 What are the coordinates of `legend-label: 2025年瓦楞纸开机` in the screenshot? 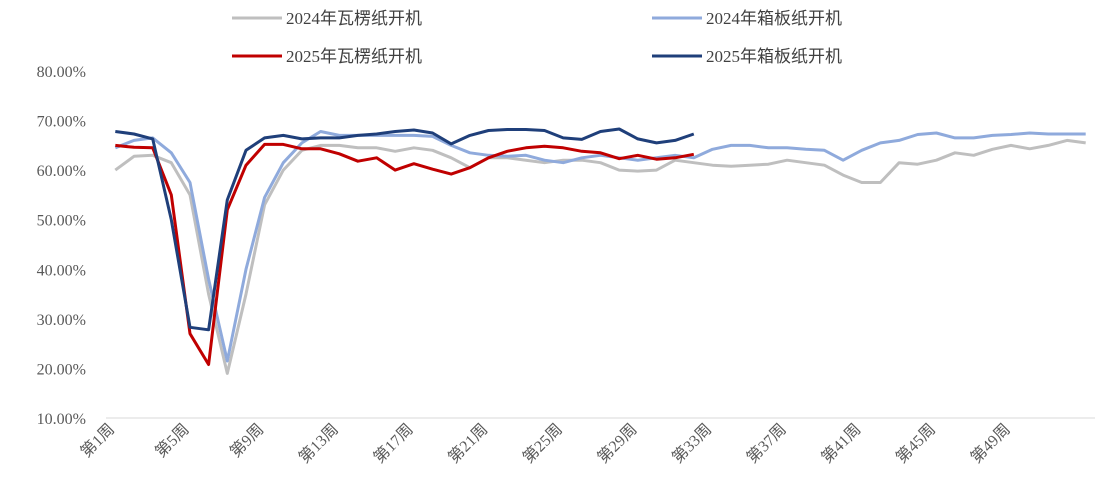 It's located at (354, 56).